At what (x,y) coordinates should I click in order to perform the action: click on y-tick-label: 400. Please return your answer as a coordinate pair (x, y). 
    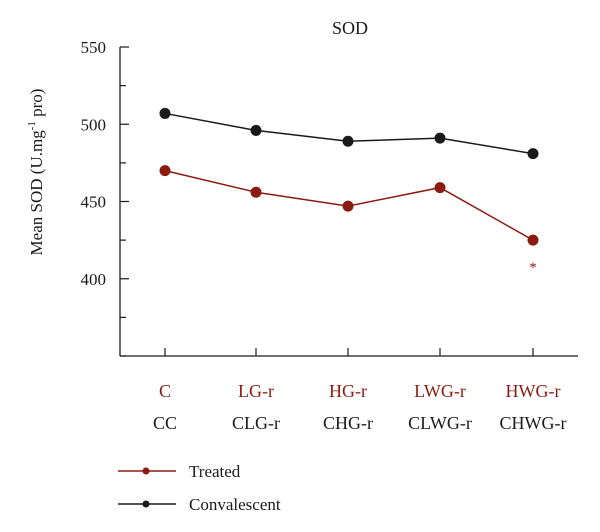
    Looking at the image, I should click on (94, 279).